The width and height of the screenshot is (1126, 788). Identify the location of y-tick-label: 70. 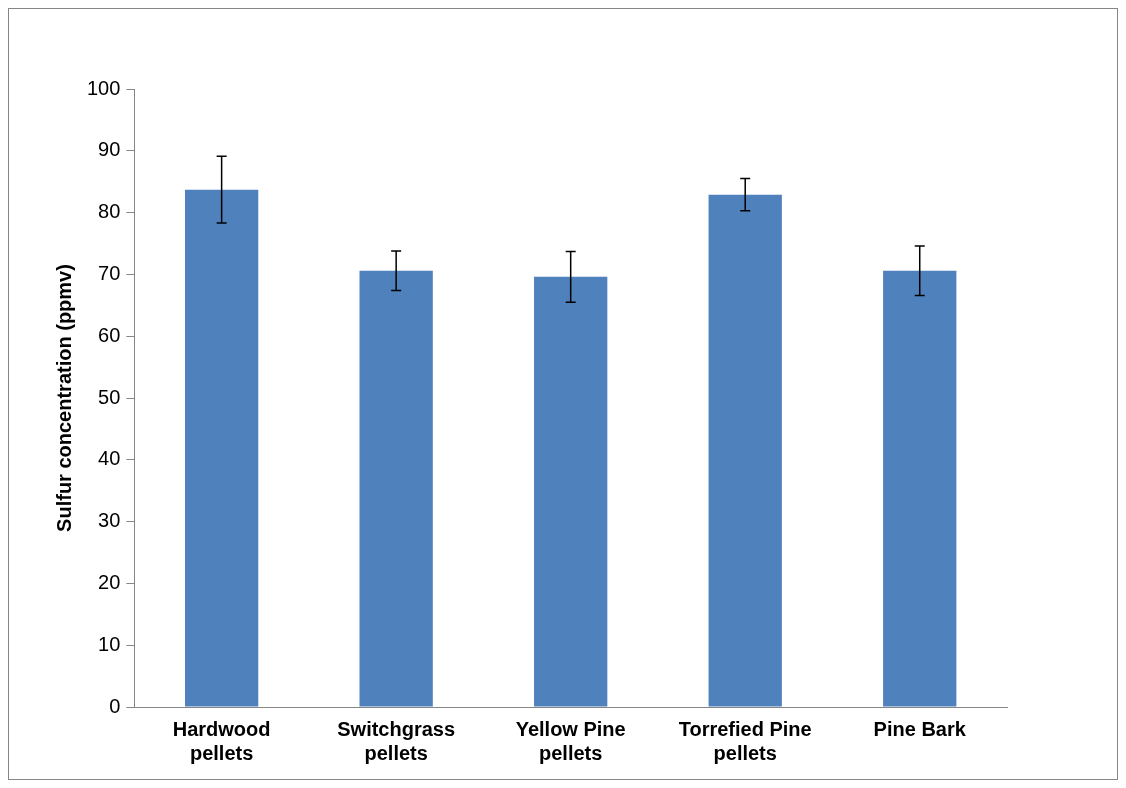
(109, 272).